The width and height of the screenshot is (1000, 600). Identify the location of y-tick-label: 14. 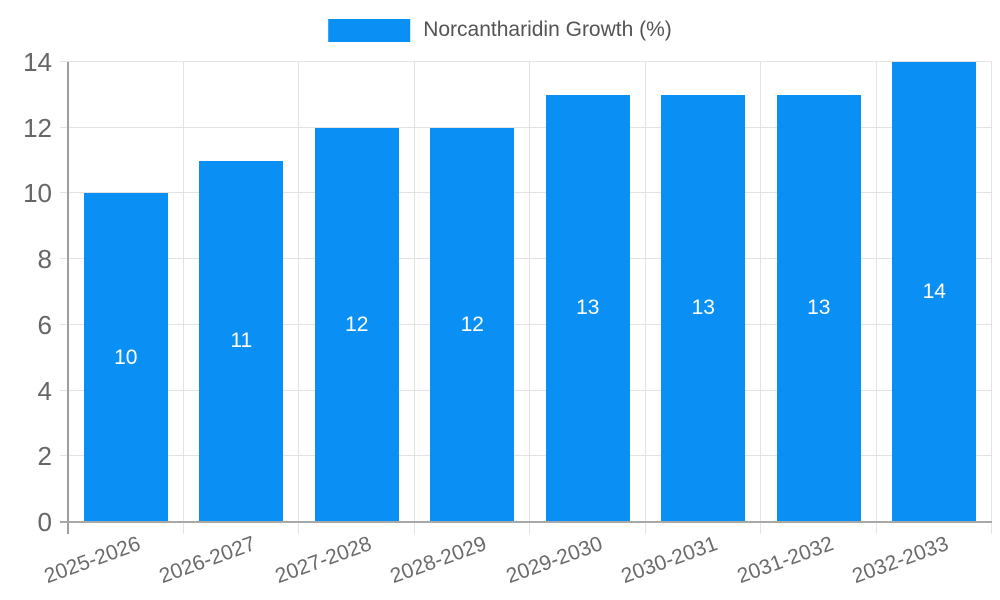
(37, 62).